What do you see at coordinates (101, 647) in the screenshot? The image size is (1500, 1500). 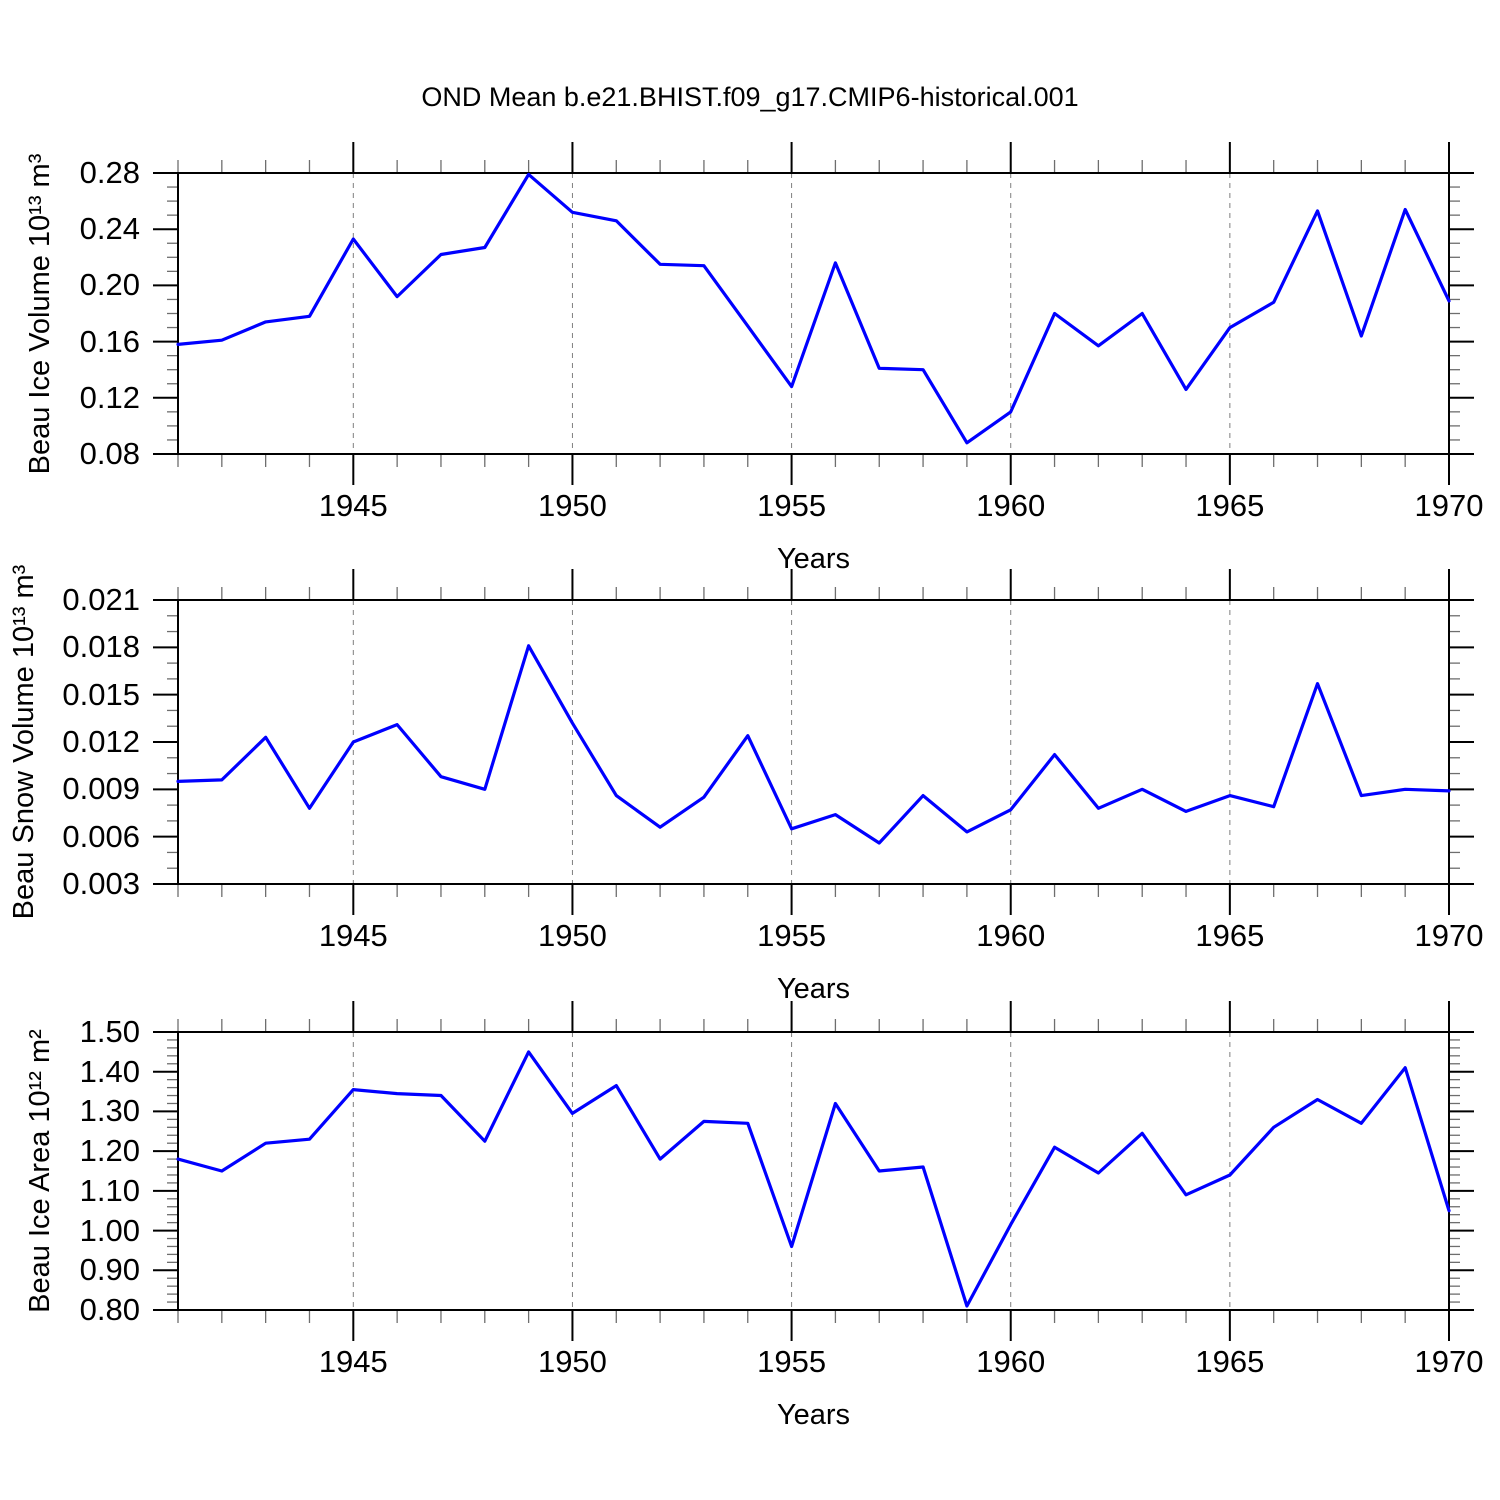 I see `y-tick-label: 0.018` at bounding box center [101, 647].